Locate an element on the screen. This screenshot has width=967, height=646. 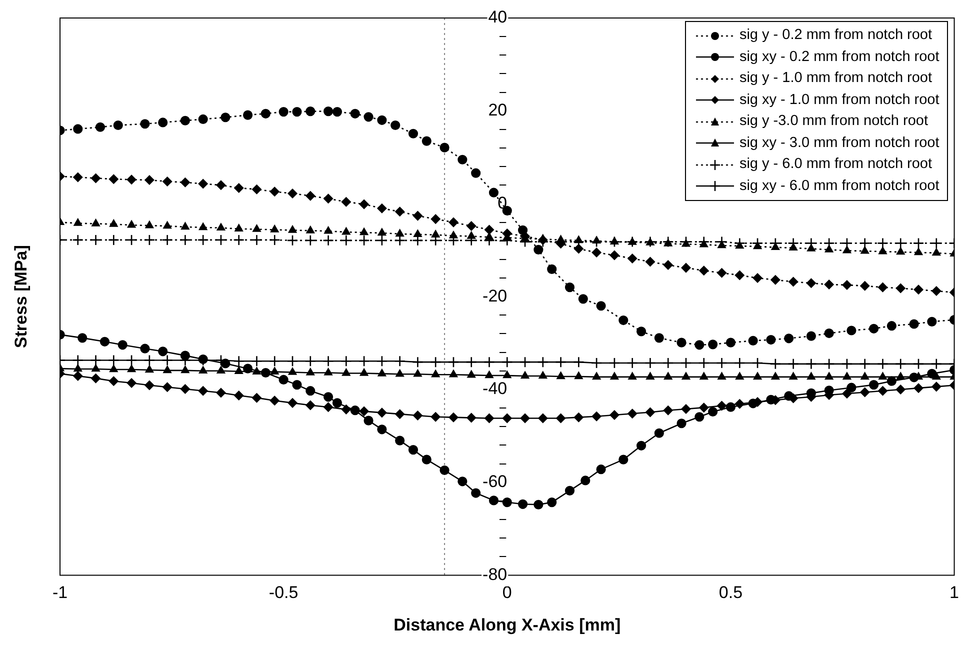
legend-label: sig xy - 0.2 mm from notch root is located at coordinates (839, 57).